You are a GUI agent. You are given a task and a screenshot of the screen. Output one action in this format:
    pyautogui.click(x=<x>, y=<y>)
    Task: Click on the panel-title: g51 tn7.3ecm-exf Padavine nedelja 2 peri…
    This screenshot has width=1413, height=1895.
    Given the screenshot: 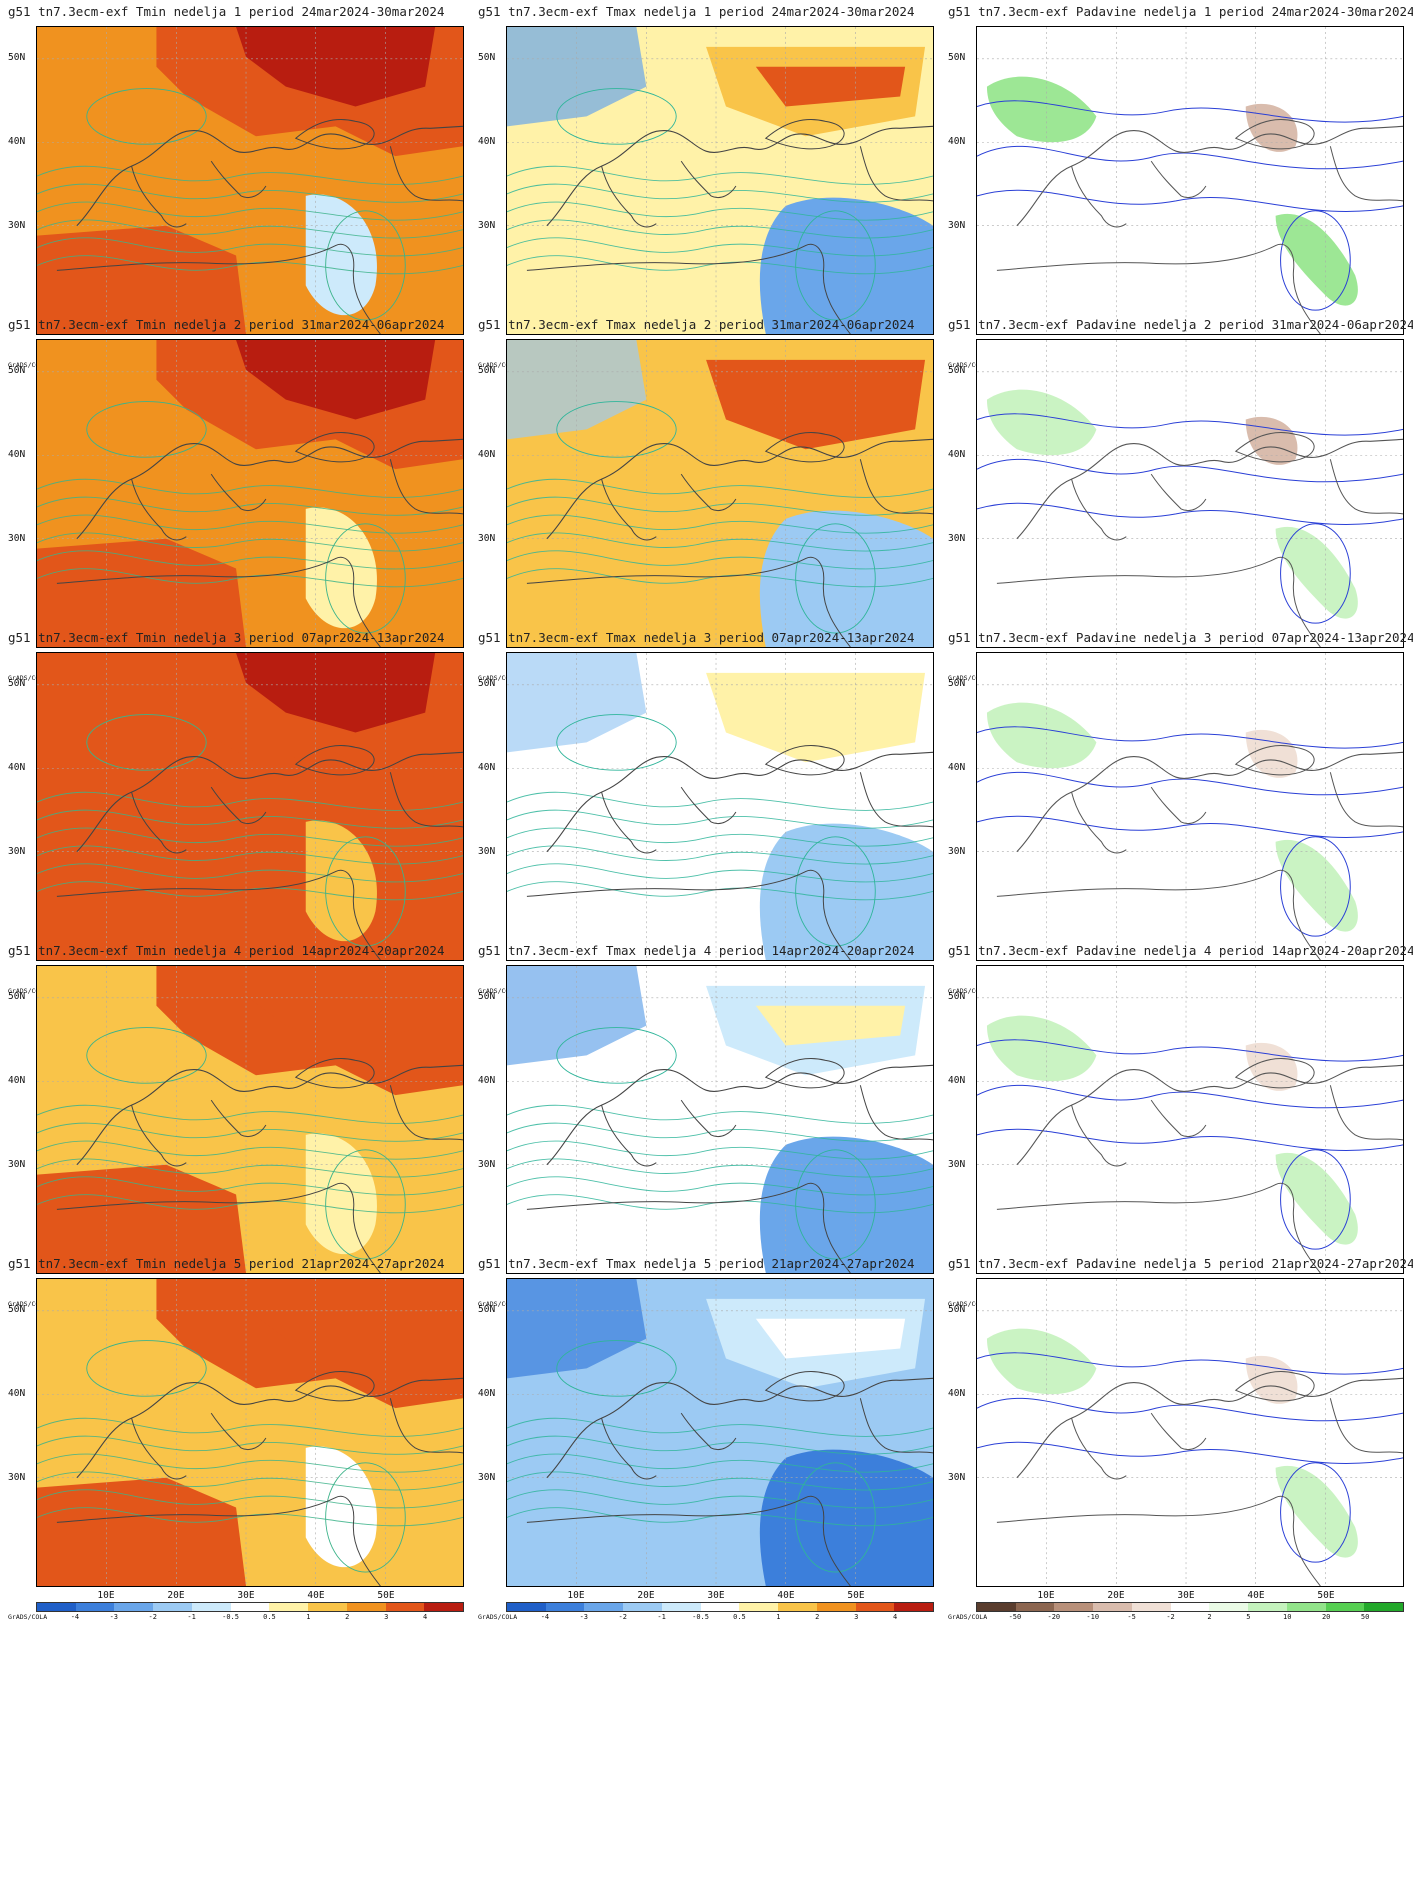 What is the action you would take?
    pyautogui.click(x=1180, y=324)
    